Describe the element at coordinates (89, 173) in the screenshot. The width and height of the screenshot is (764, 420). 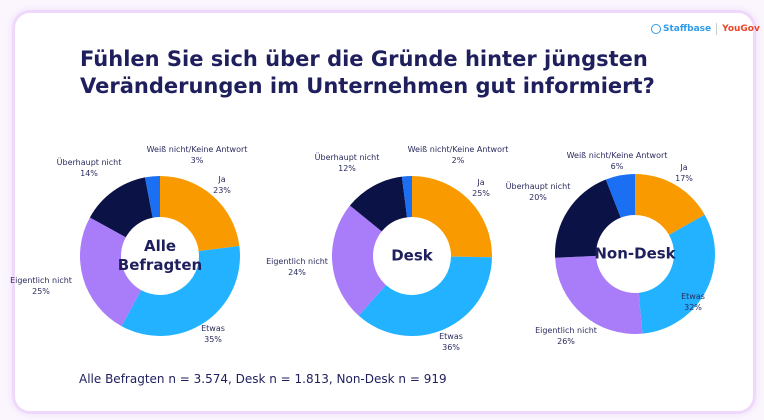
I see `slice-value: 14%` at that location.